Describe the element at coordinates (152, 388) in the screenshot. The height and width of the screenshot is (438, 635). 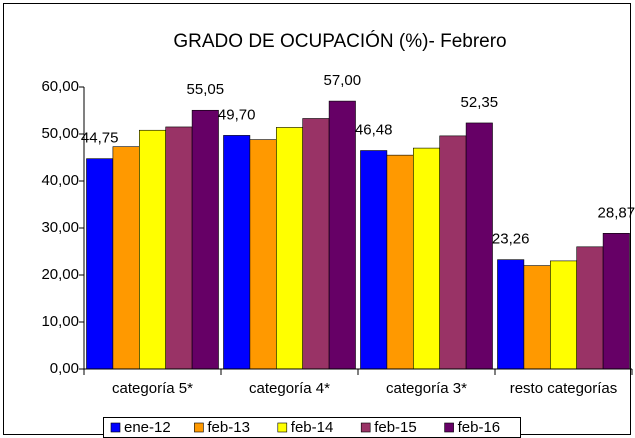
I see `x-tick-label: categoría 5*` at that location.